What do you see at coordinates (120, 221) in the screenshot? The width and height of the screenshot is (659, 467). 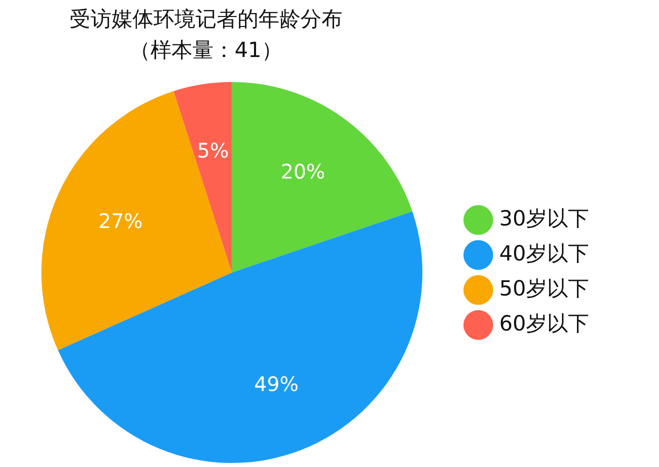 I see `data-label: 27%` at bounding box center [120, 221].